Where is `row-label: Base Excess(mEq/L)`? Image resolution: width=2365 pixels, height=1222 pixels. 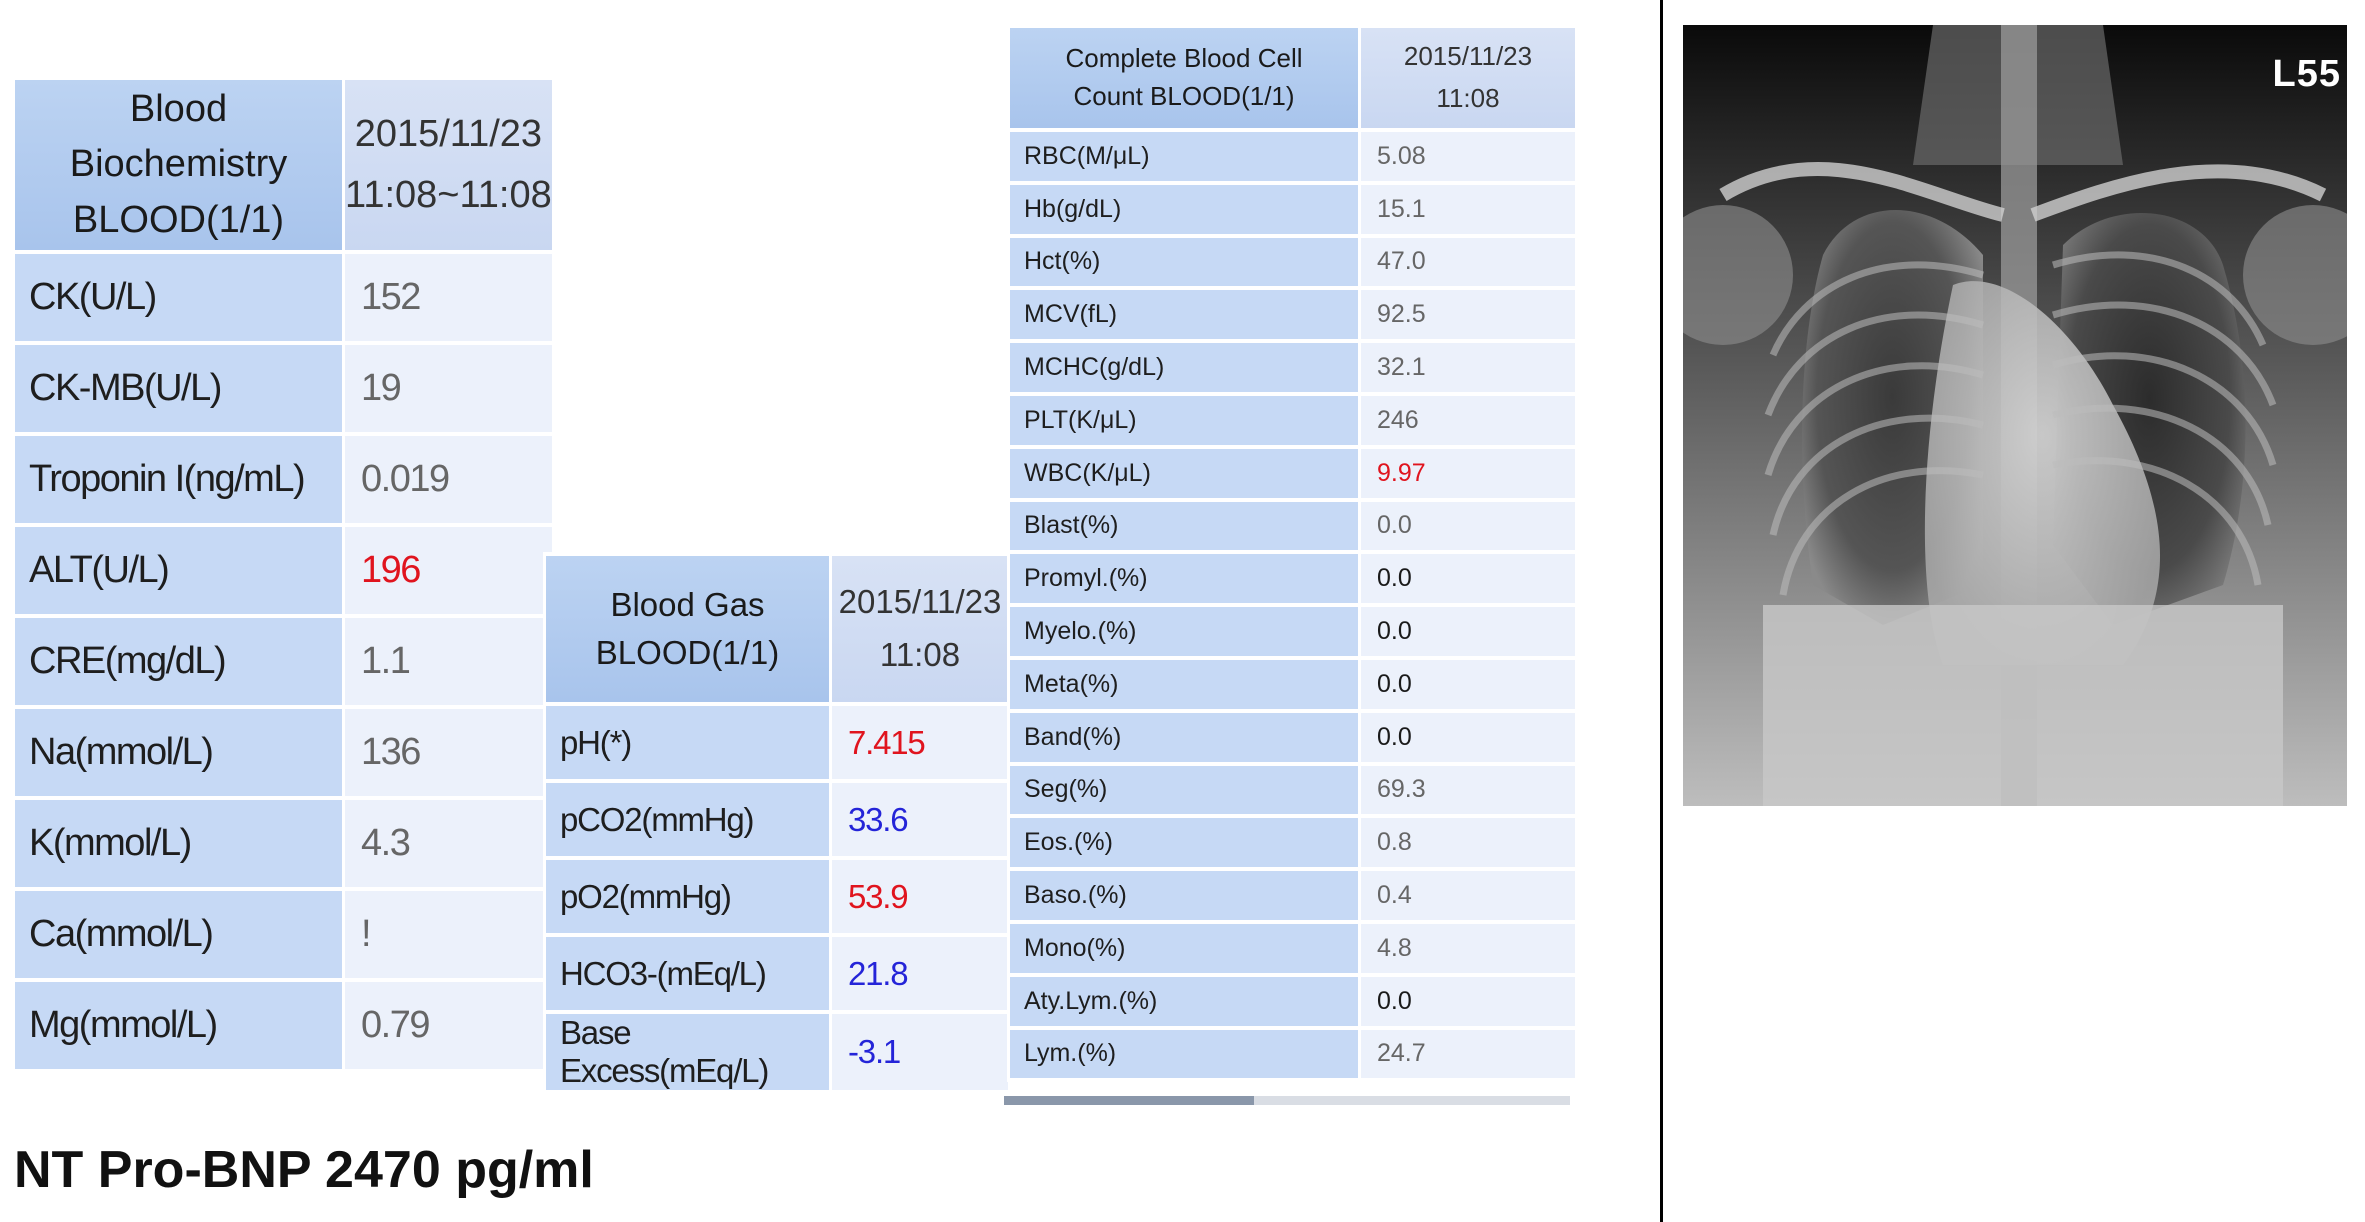
row-label: Base Excess(mEq/L) is located at coordinates (687, 1052).